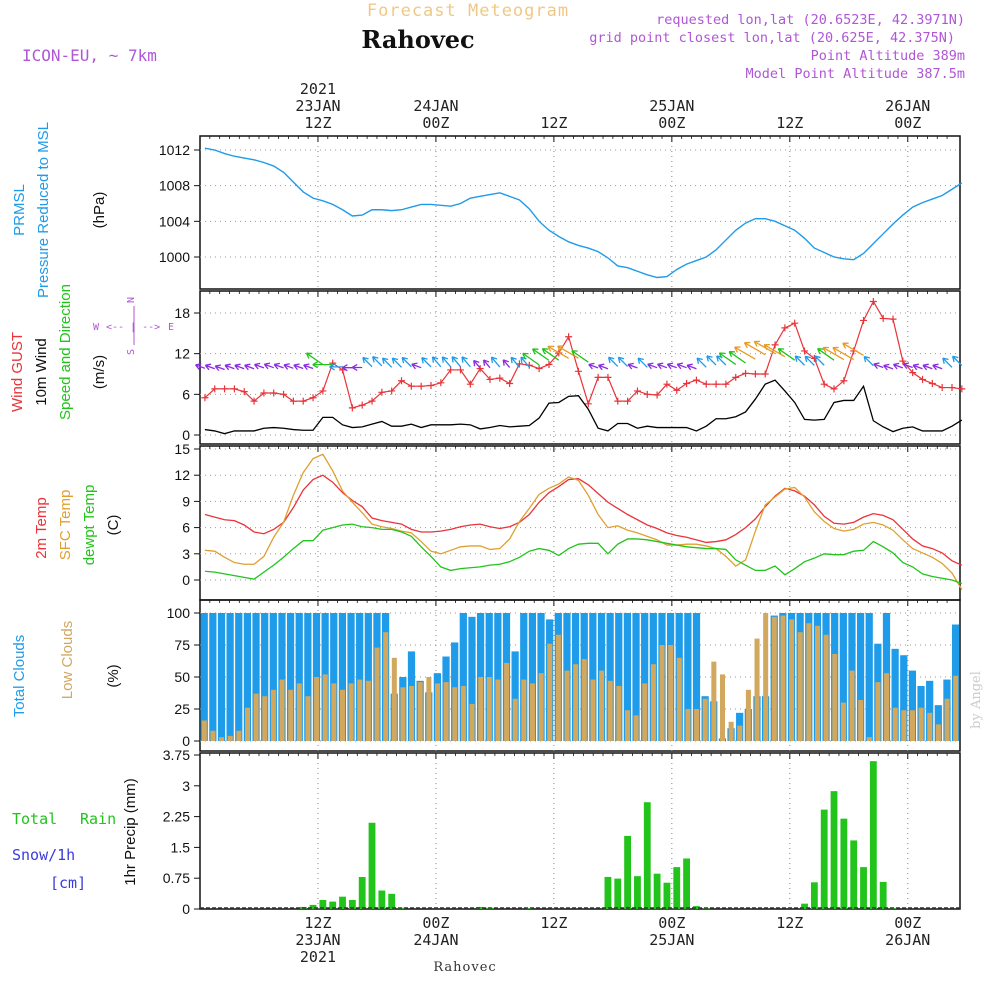 This screenshot has height=1000, width=1000. What do you see at coordinates (181, 847) in the screenshot?
I see `y-tick-label: 1.5` at bounding box center [181, 847].